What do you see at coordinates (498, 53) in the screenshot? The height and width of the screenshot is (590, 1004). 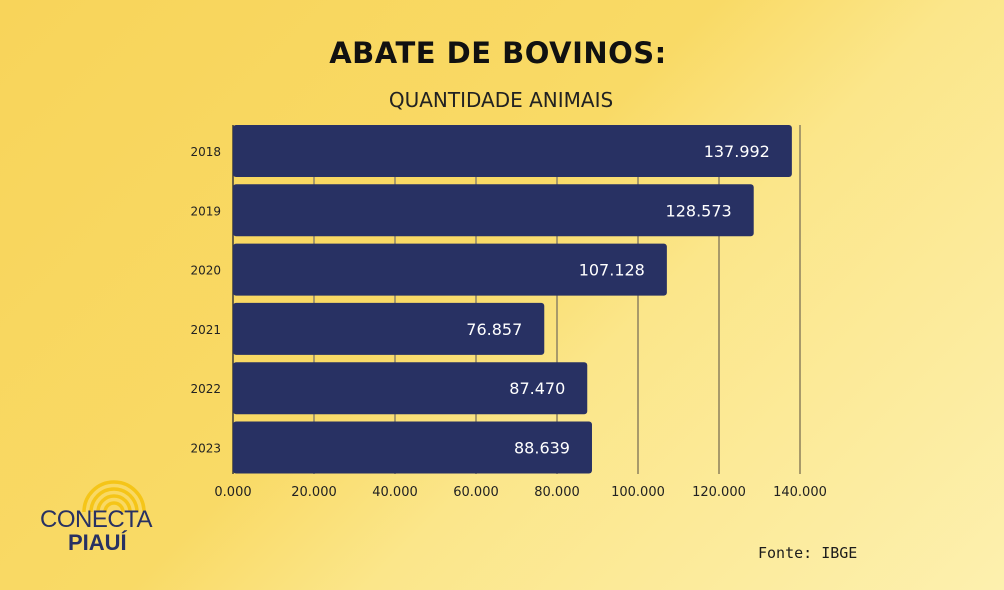 I see `chart-title: ABATE DE BOVINOS:` at bounding box center [498, 53].